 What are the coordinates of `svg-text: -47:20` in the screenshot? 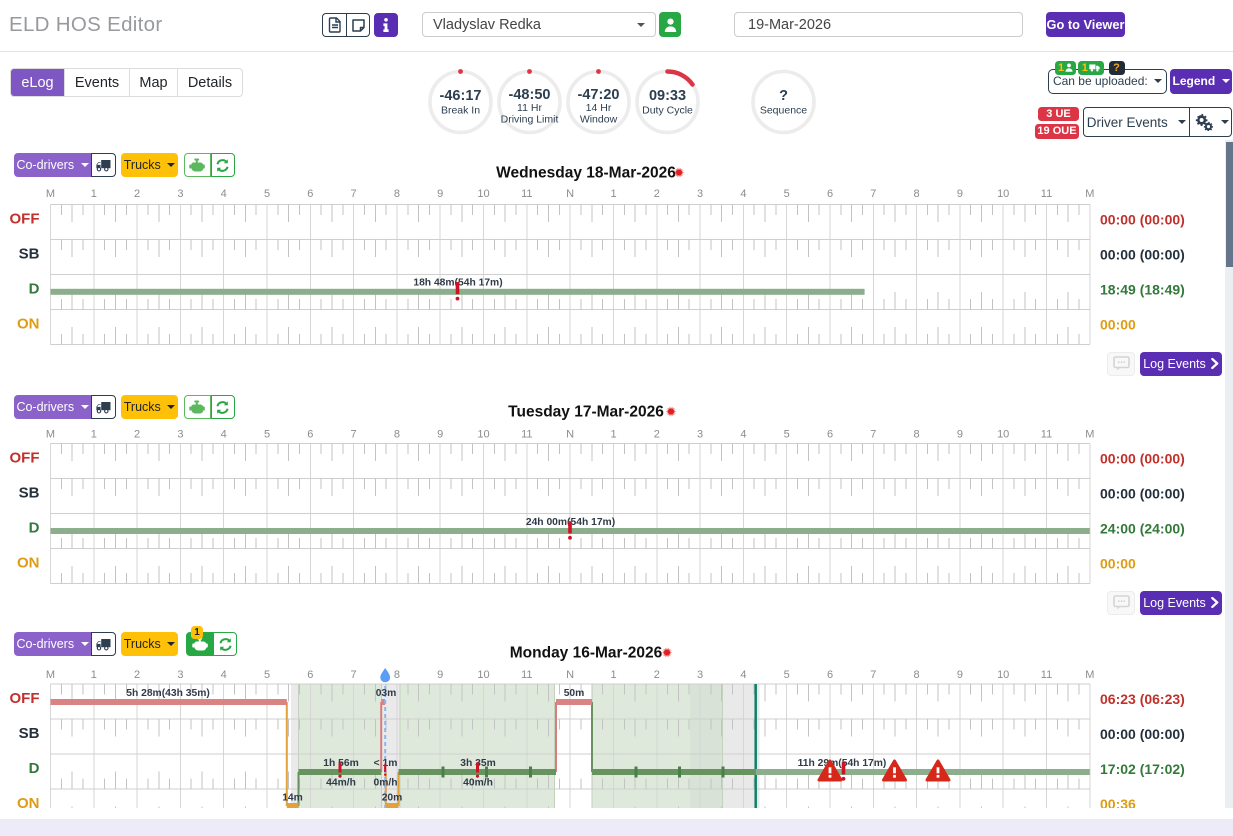 It's located at (599, 95).